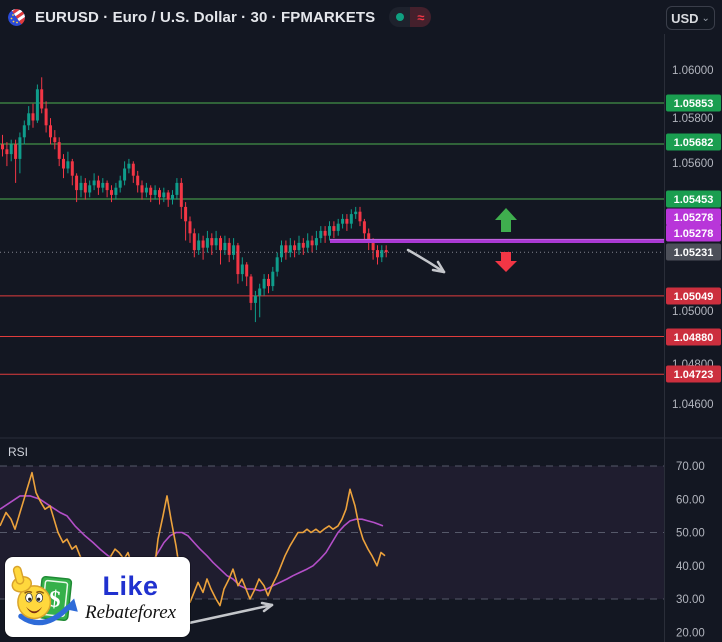 The height and width of the screenshot is (642, 722). I want to click on currency-selector: USD ⌄, so click(690, 18).